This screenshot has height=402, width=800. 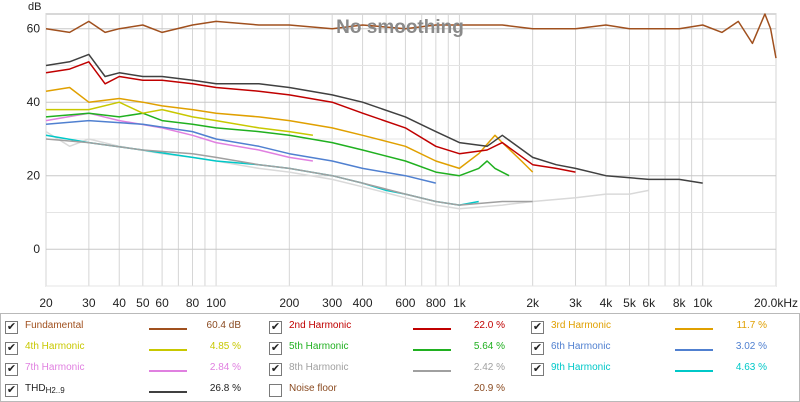 I want to click on x-tick-label: 1k, so click(x=460, y=303).